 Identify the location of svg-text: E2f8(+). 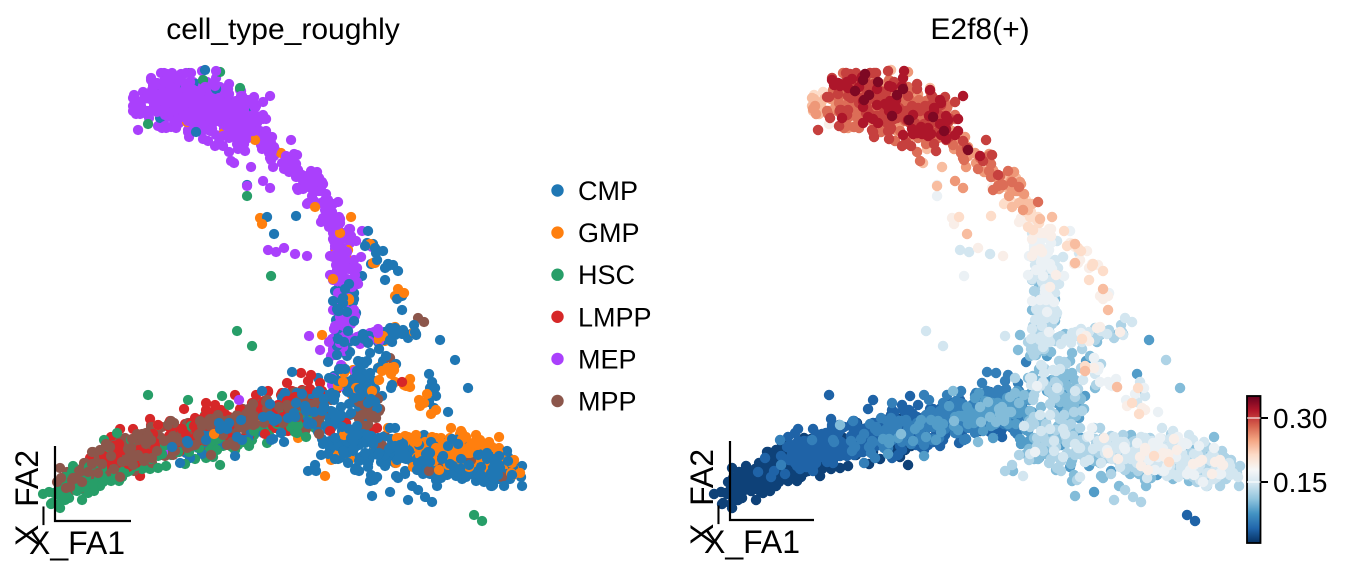
(979, 29).